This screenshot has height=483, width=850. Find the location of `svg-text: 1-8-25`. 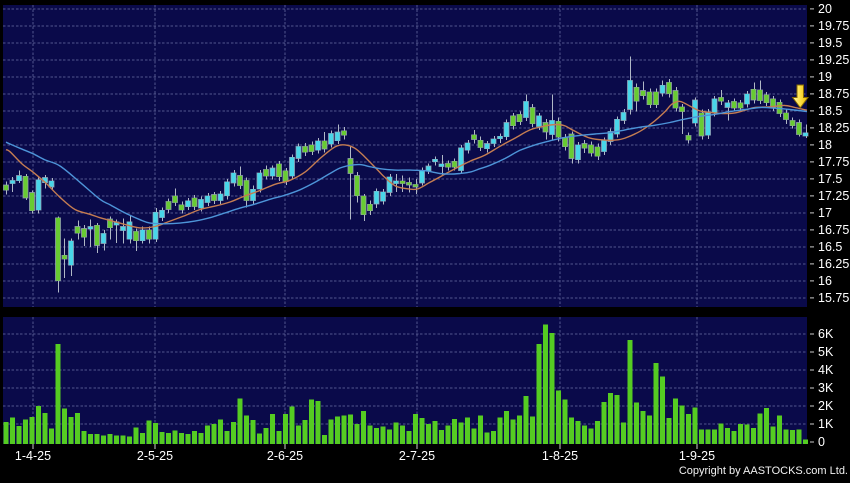

svg-text: 1-8-25 is located at coordinates (560, 456).